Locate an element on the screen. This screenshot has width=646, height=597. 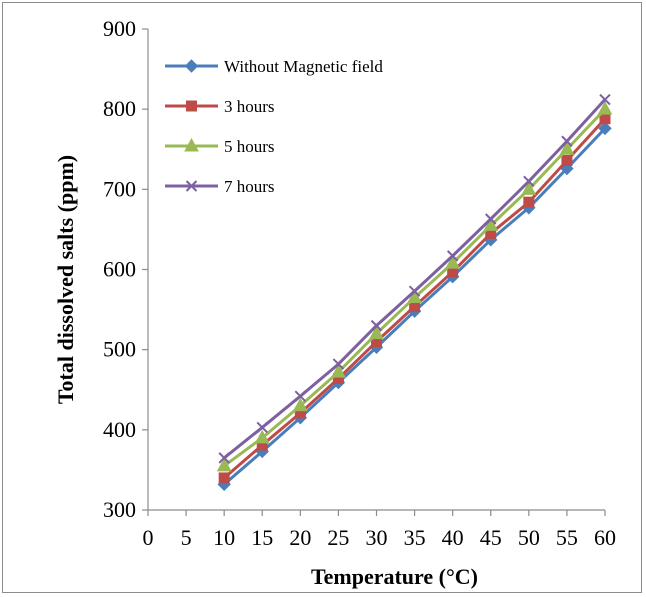
legend-item-2: 5 hours is located at coordinates (220, 146).